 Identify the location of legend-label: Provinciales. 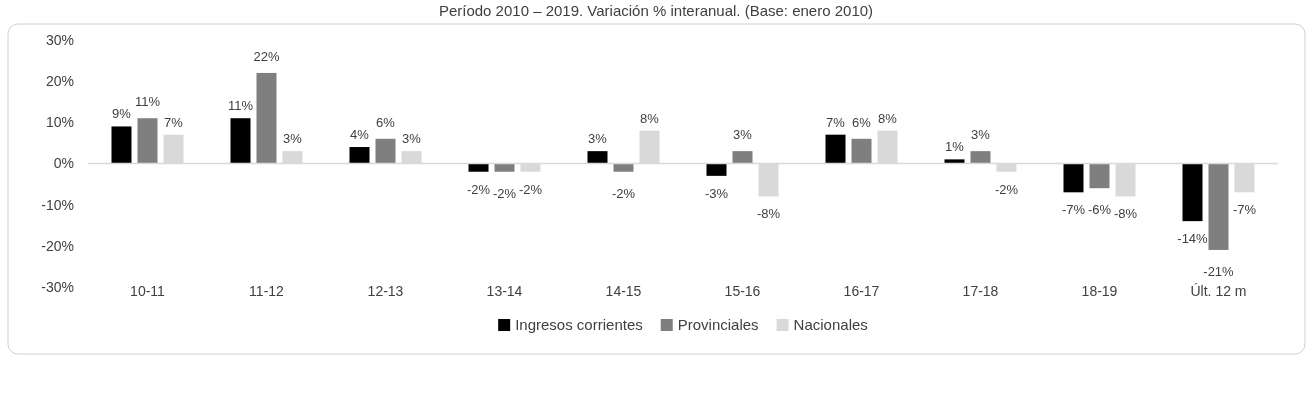
(718, 324).